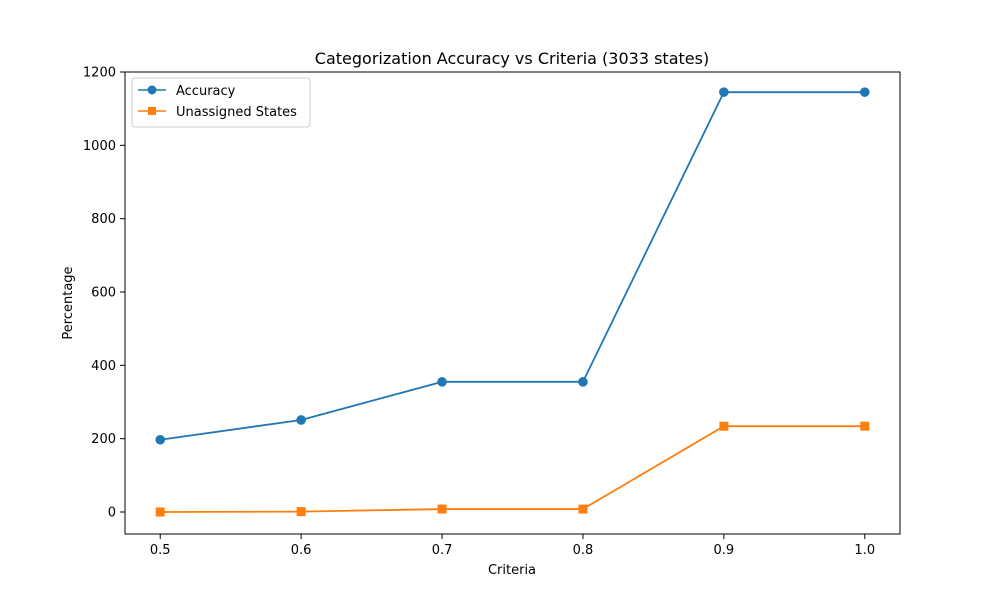  I want to click on y-tick-label: 1200, so click(99, 73).